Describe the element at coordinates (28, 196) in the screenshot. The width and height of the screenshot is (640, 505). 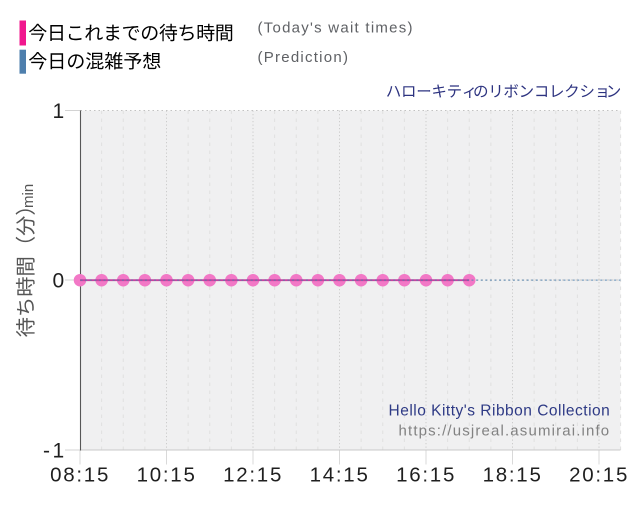
I see `svg-text: min` at that location.